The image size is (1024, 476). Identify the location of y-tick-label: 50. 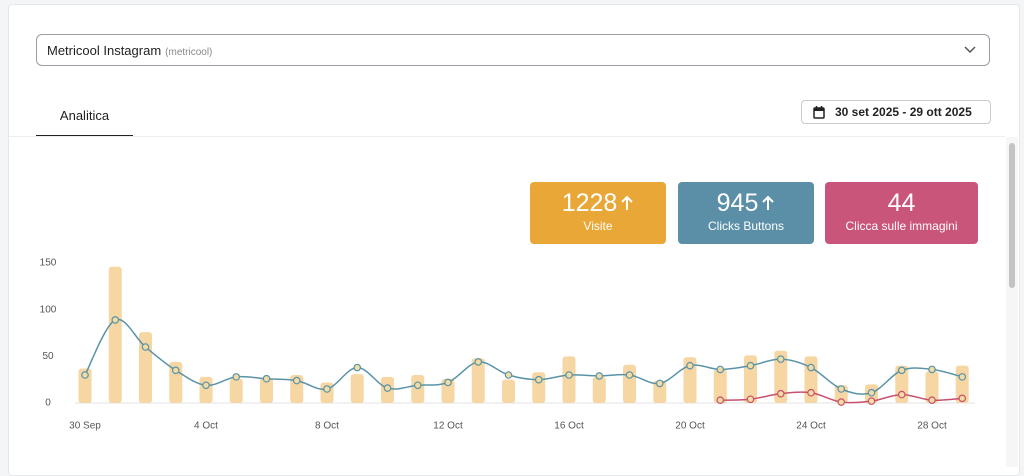
(48, 356).